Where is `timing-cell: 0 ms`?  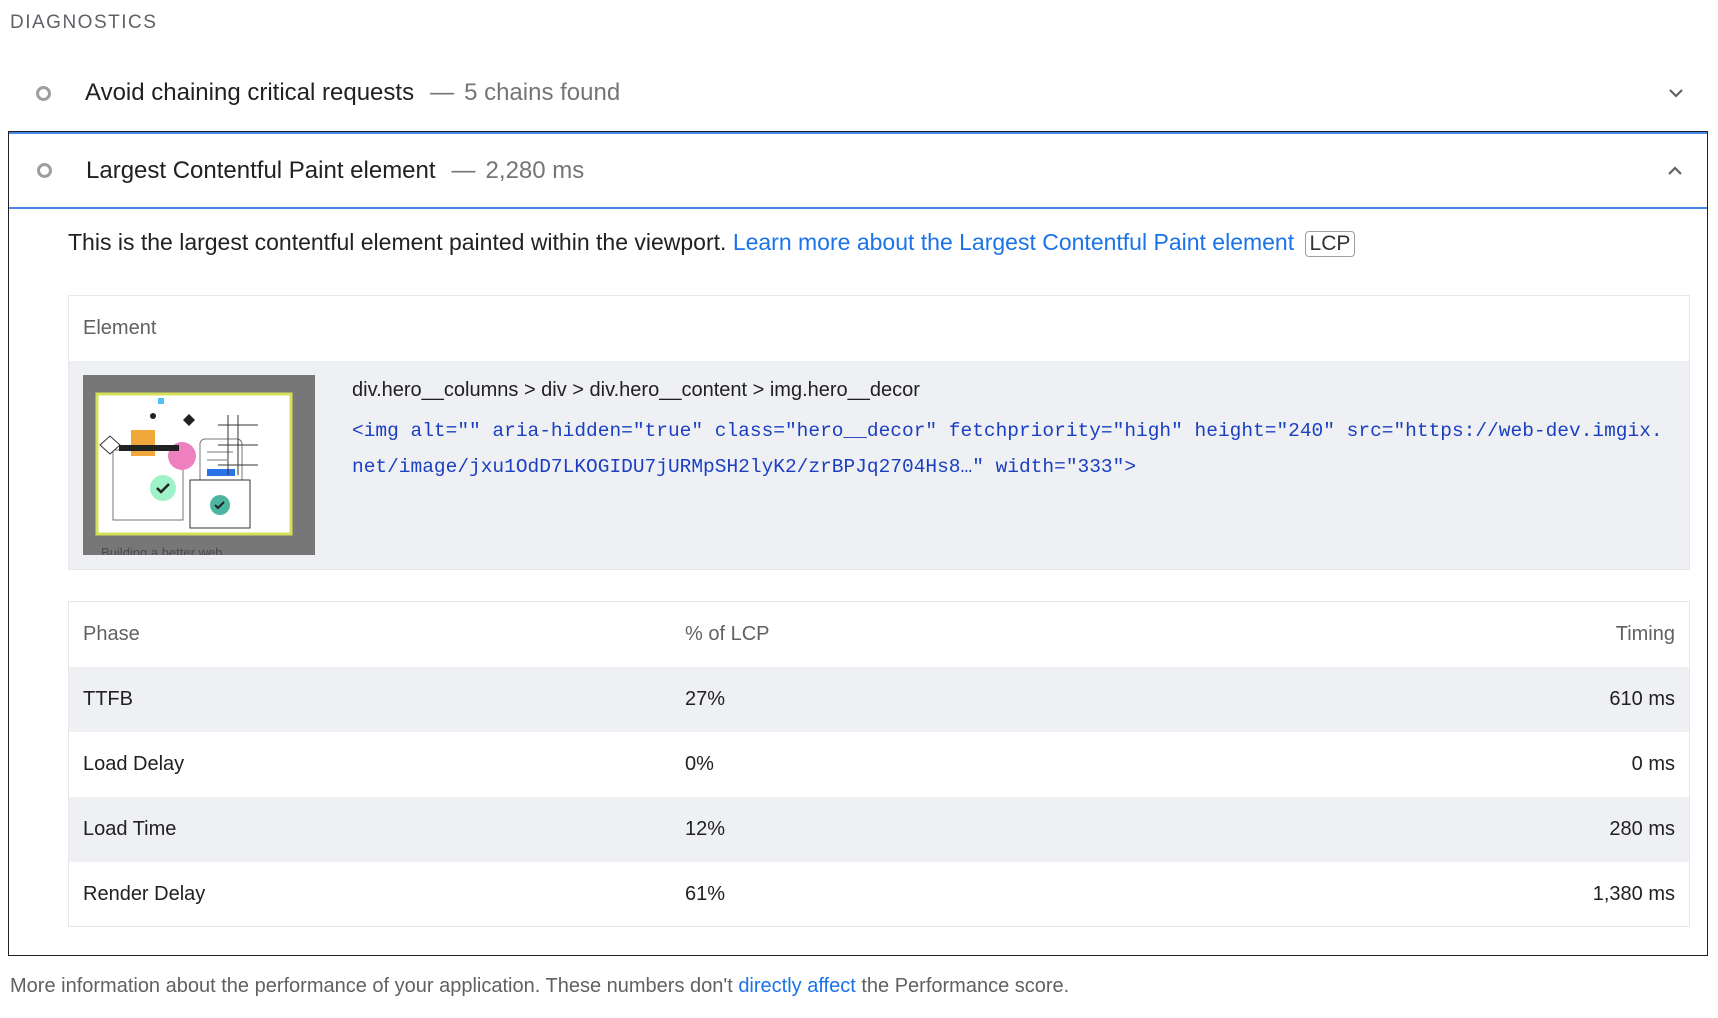
timing-cell: 0 ms is located at coordinates (1653, 764).